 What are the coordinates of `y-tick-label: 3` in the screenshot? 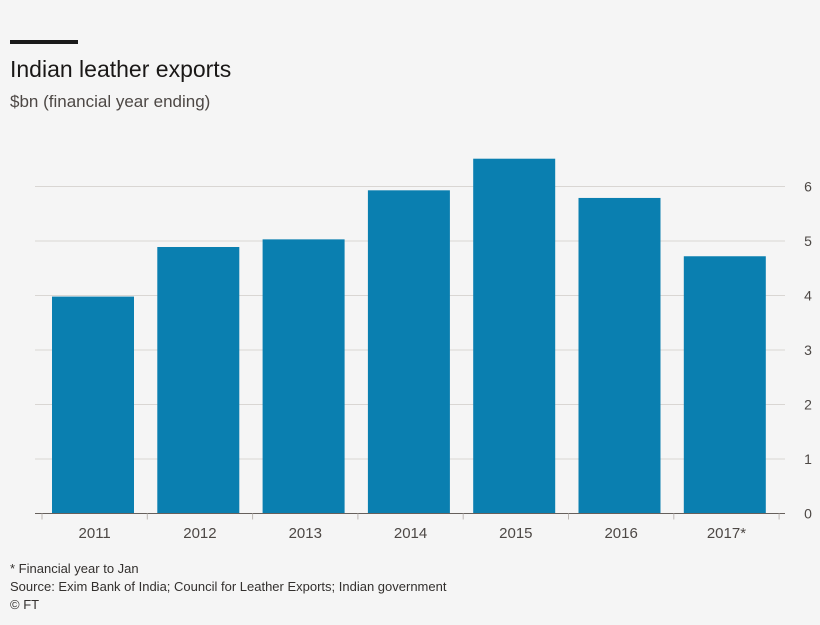 It's located at (808, 350).